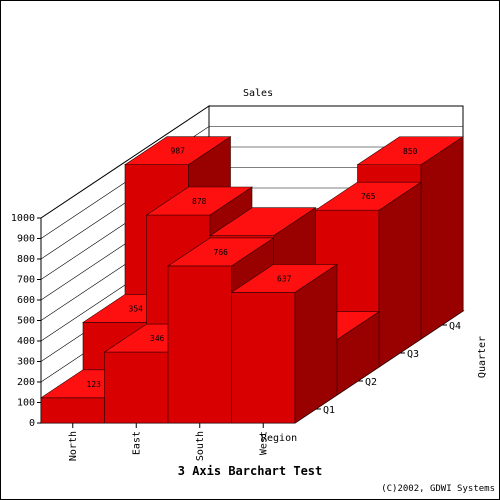  I want to click on bar-value-label: 766, so click(221, 252).